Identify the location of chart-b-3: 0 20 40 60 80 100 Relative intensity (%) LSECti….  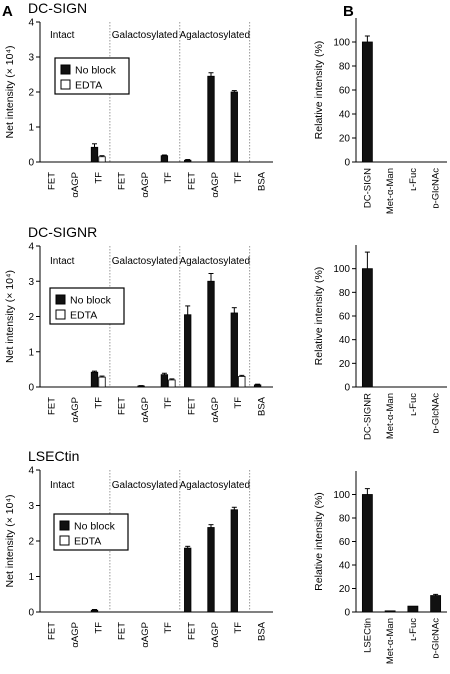
(380, 567).